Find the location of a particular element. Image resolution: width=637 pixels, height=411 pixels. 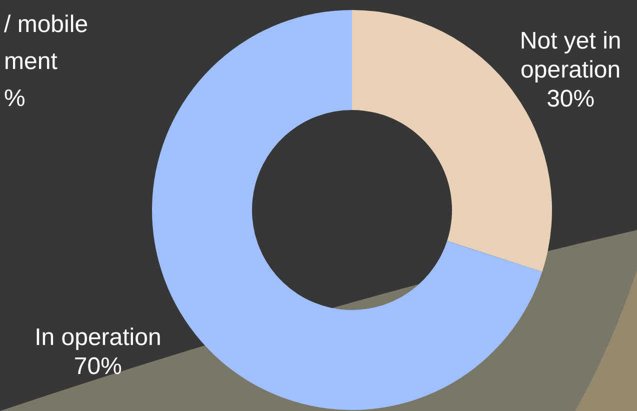

data-label: 30% is located at coordinates (570, 98).